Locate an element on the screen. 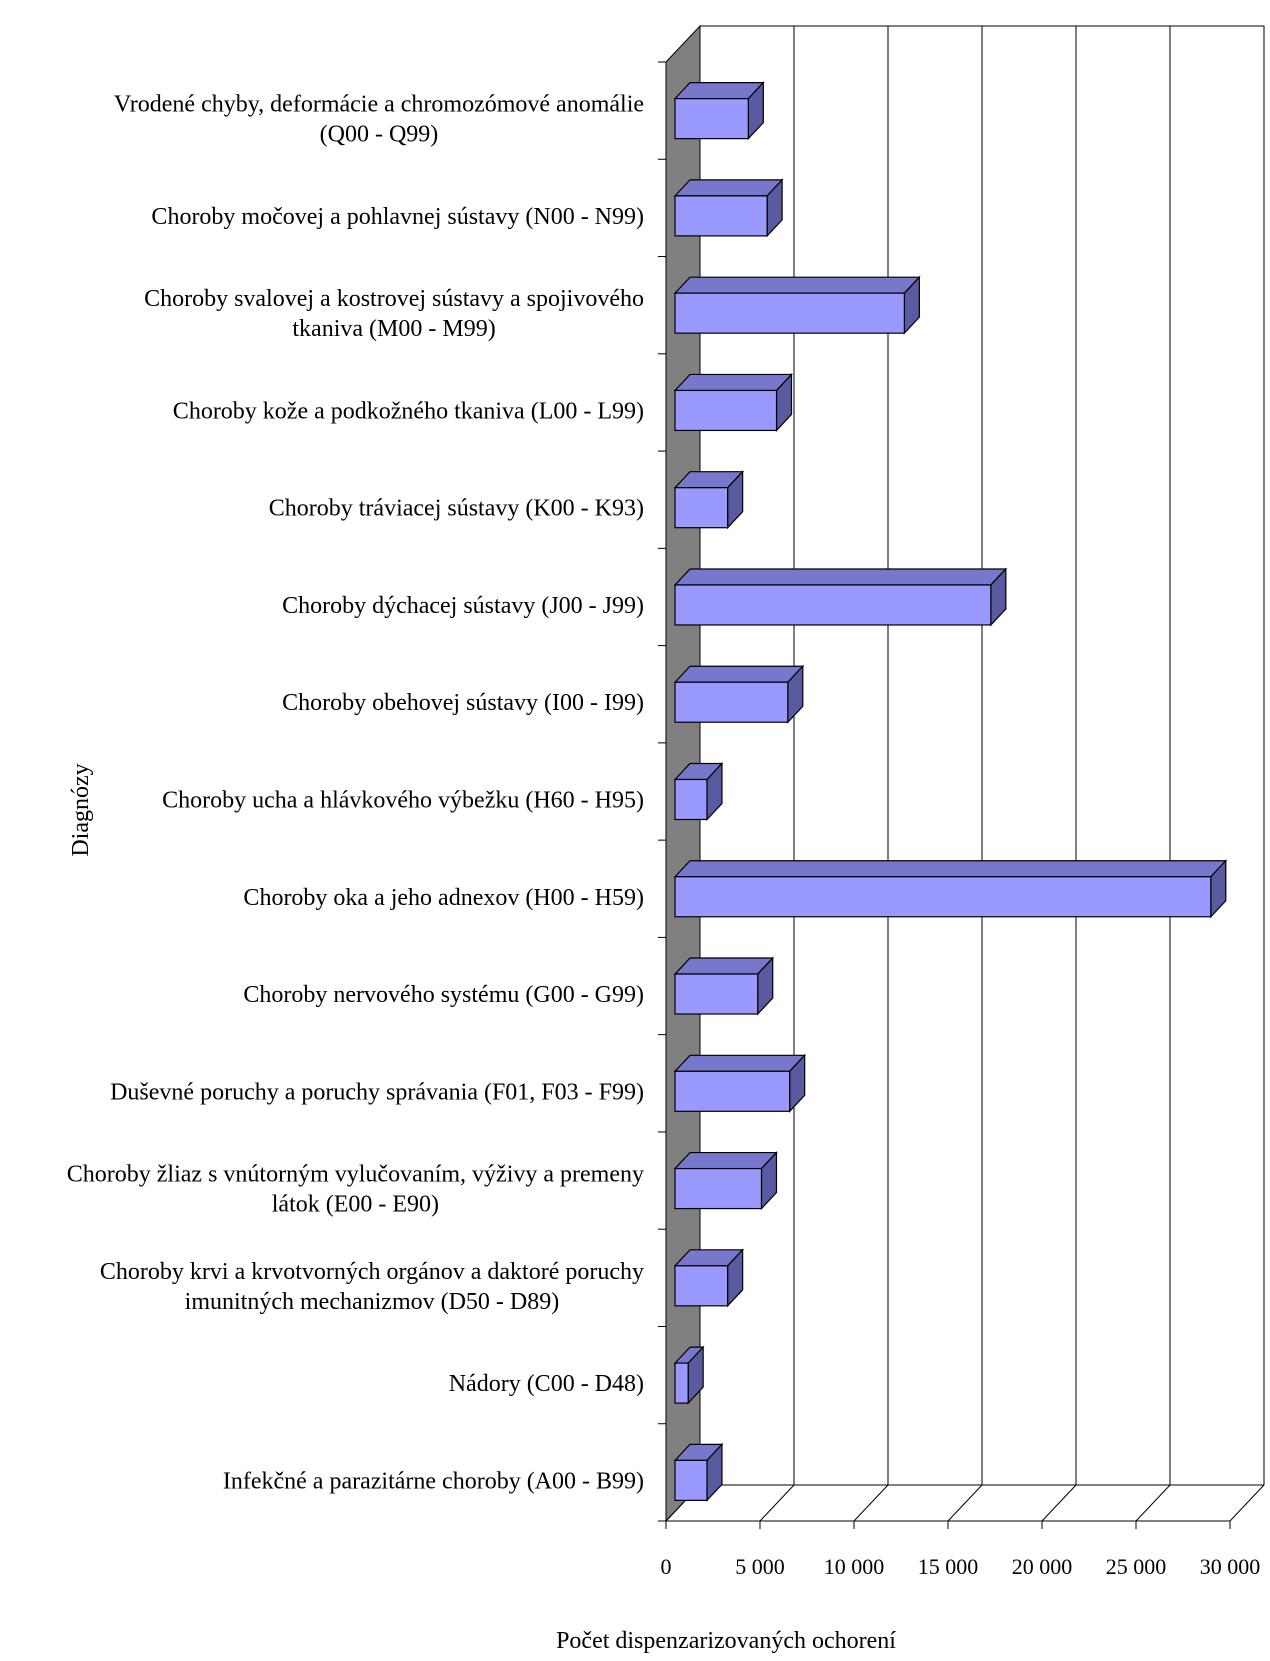 Image resolution: width=1270 pixels, height=1661 pixels. category-label: Choroby oka a jeho adnexov (H00 - H59) is located at coordinates (443, 898).